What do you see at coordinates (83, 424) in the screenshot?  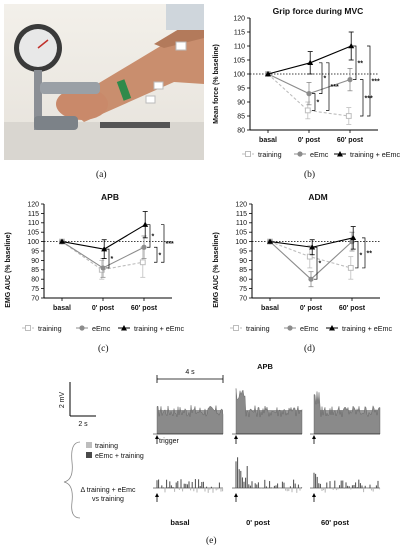 I see `scale-x-label: 2 s` at bounding box center [83, 424].